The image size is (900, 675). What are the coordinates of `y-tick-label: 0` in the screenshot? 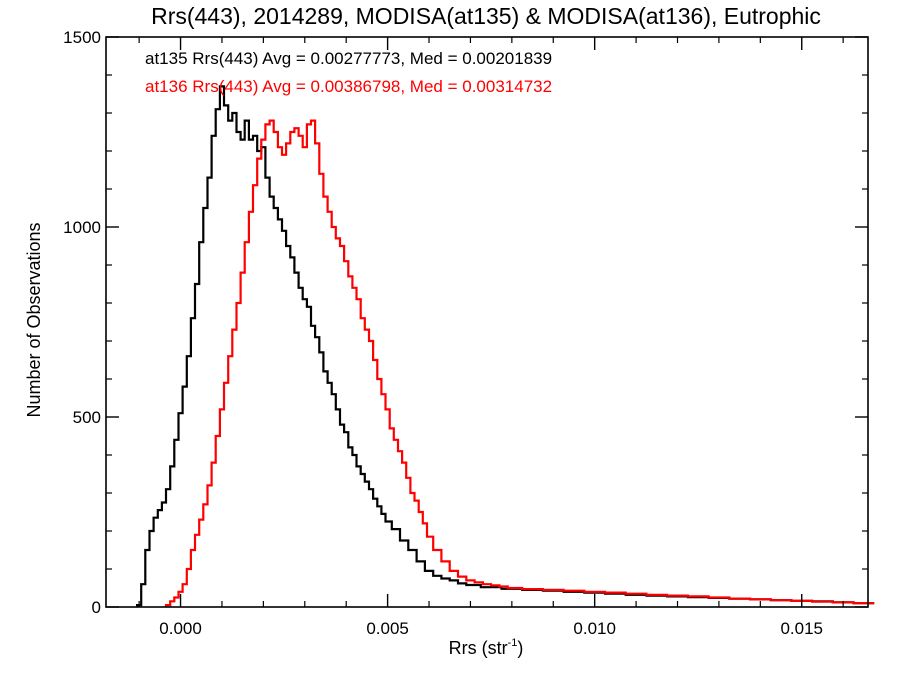 It's located at (96, 607).